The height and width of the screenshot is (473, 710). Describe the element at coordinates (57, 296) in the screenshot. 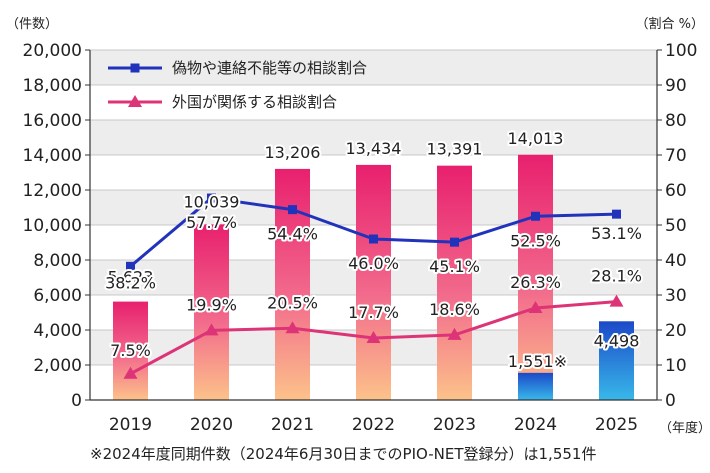

I see `y-left-tick-label: 6,000` at that location.